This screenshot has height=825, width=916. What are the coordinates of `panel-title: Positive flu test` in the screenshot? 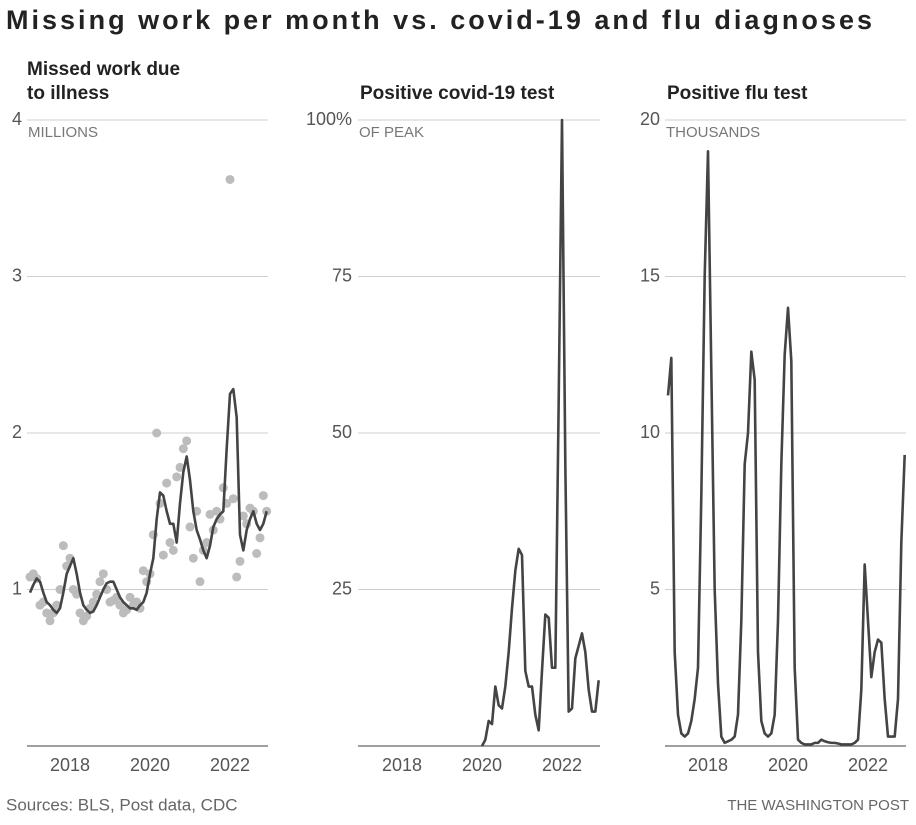 It's located at (737, 93).